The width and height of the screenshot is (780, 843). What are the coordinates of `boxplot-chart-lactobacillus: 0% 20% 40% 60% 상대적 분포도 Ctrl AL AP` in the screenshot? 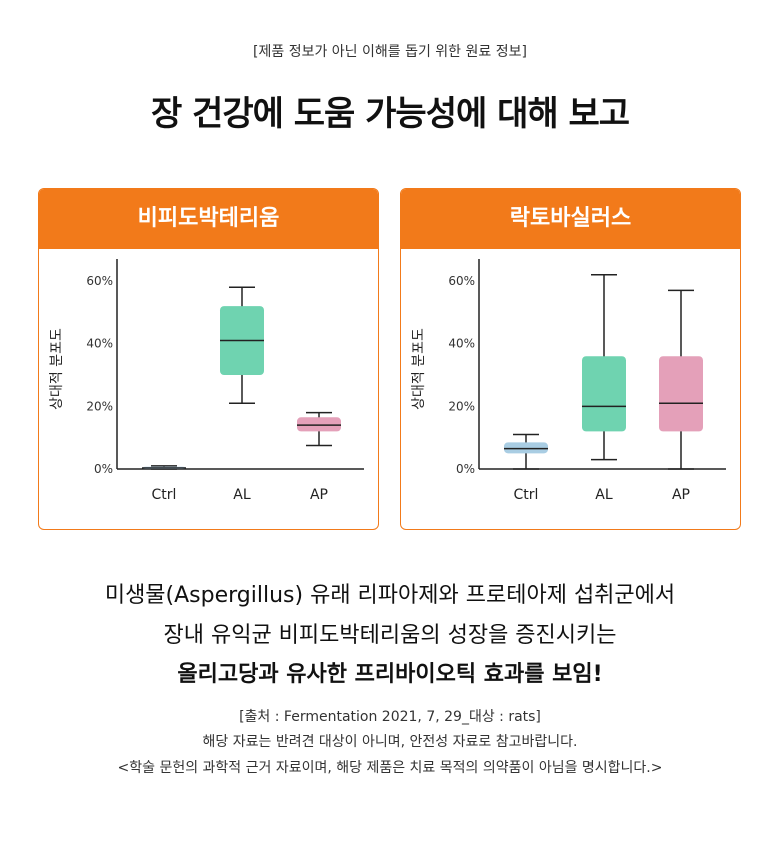 It's located at (568, 381).